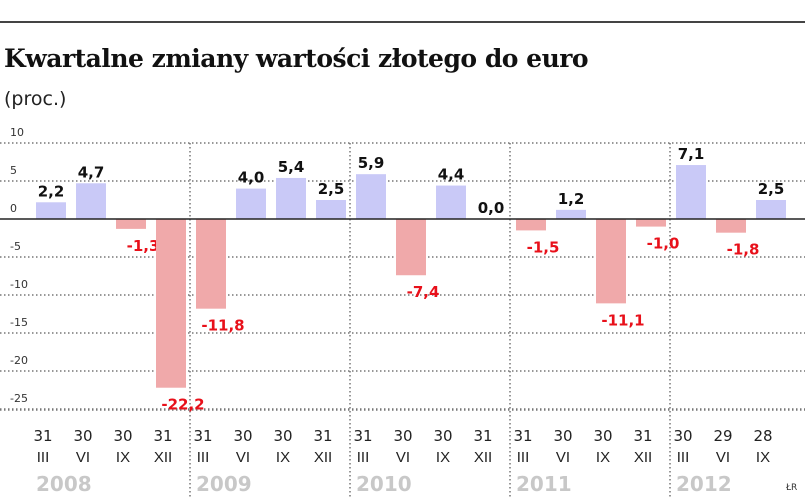  Describe the element at coordinates (451, 175) in the screenshot. I see `data-label: 4,4` at that location.